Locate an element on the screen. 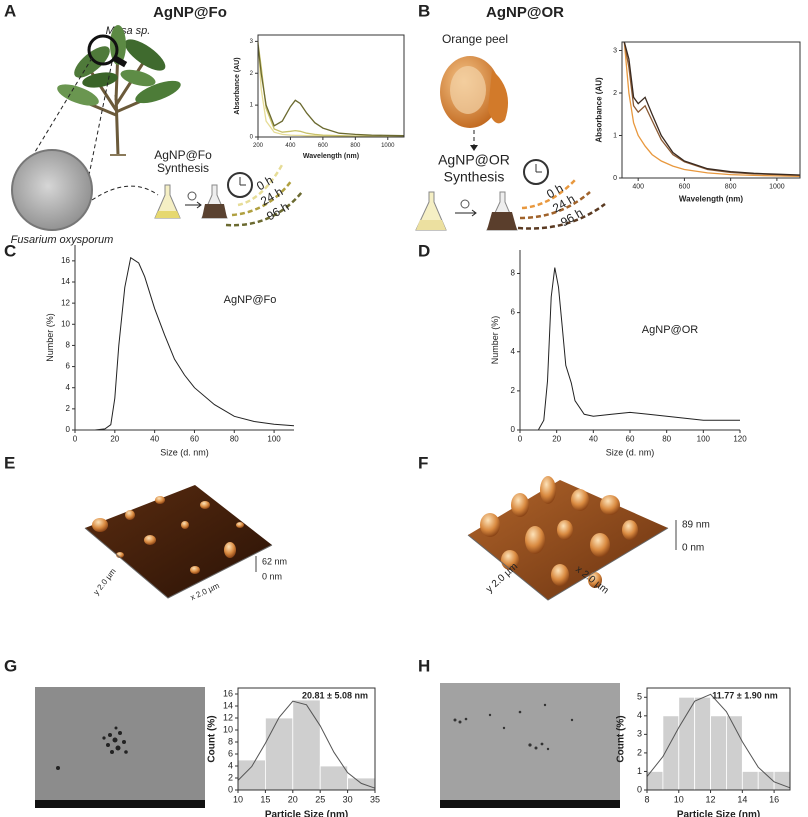 This screenshot has height=817, width=808. y-axis-label: Absorbance (AU) is located at coordinates (599, 110).